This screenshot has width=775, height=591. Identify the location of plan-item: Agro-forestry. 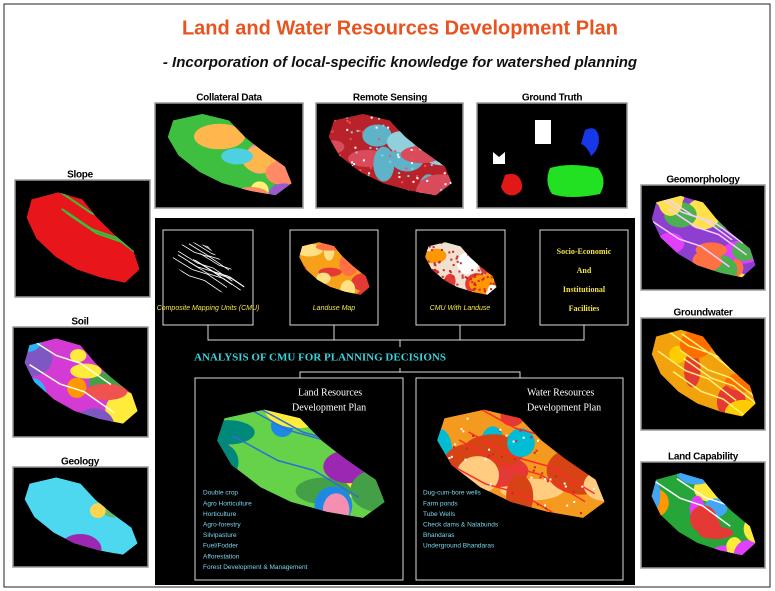
(222, 525).